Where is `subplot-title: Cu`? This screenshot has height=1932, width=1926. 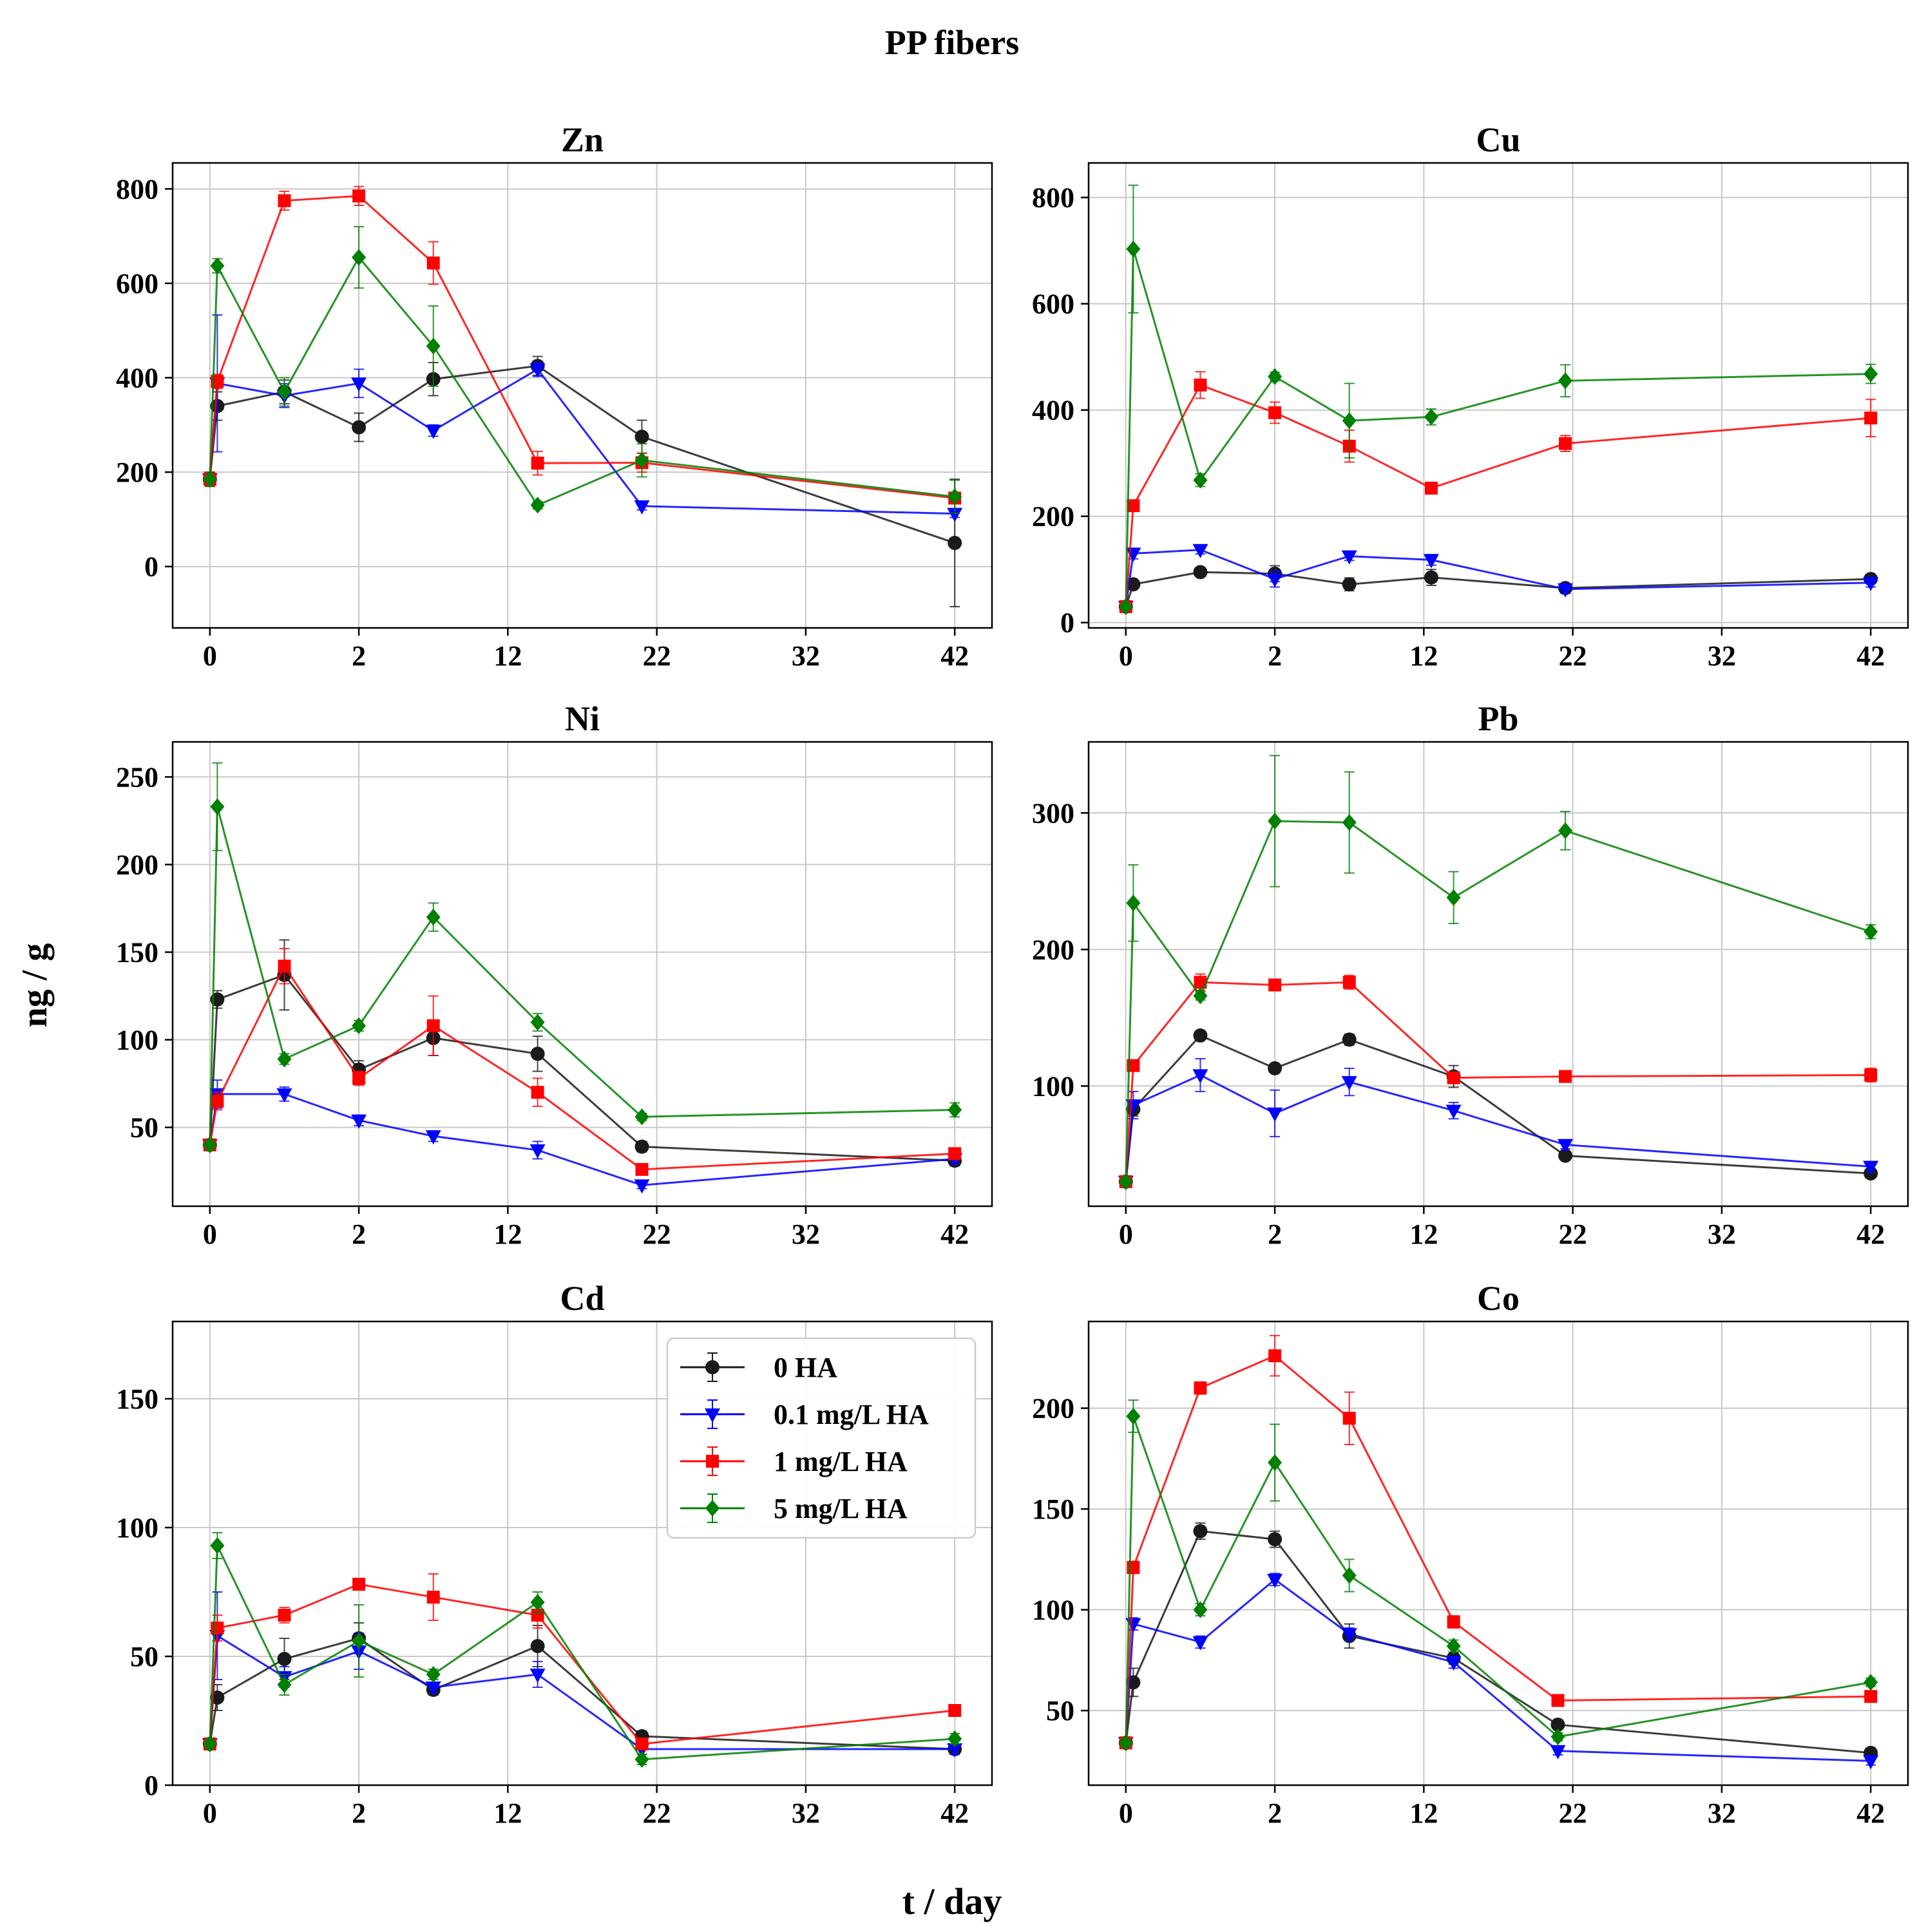 subplot-title: Cu is located at coordinates (1498, 139).